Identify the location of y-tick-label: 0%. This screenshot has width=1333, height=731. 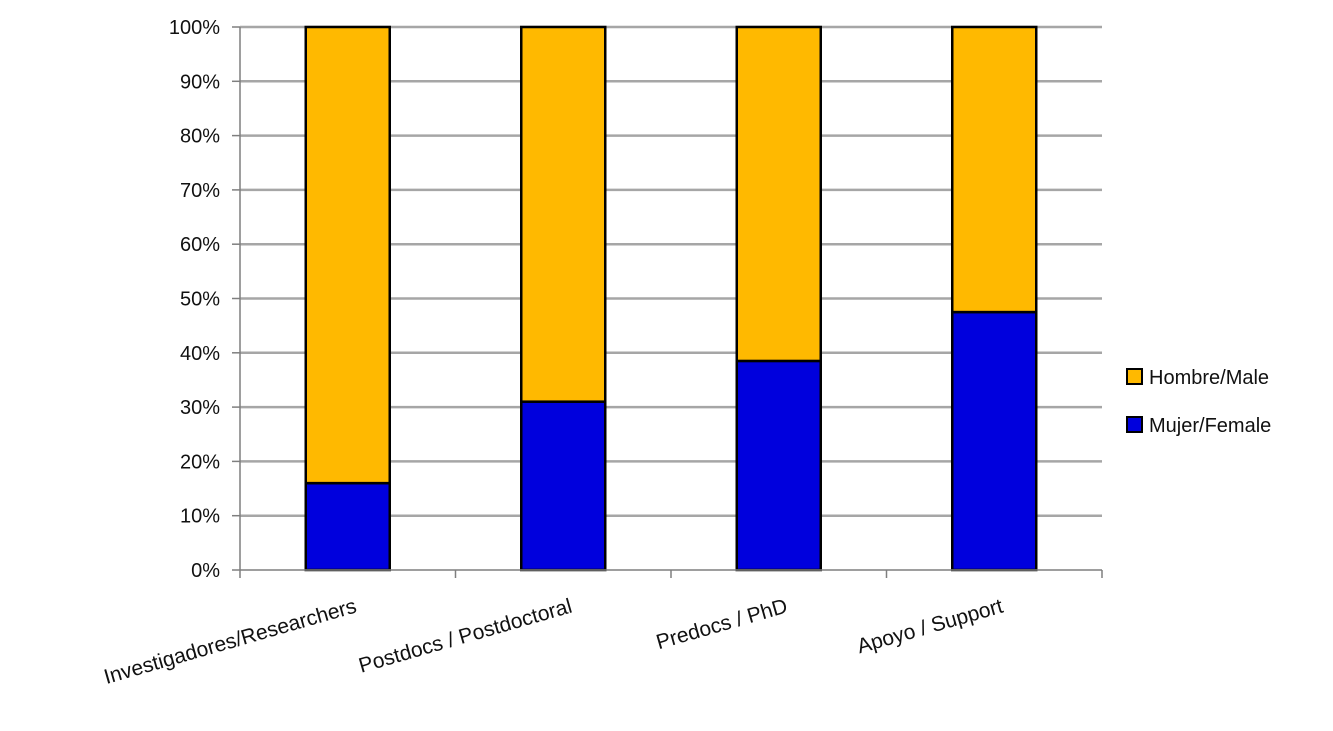
(205, 571).